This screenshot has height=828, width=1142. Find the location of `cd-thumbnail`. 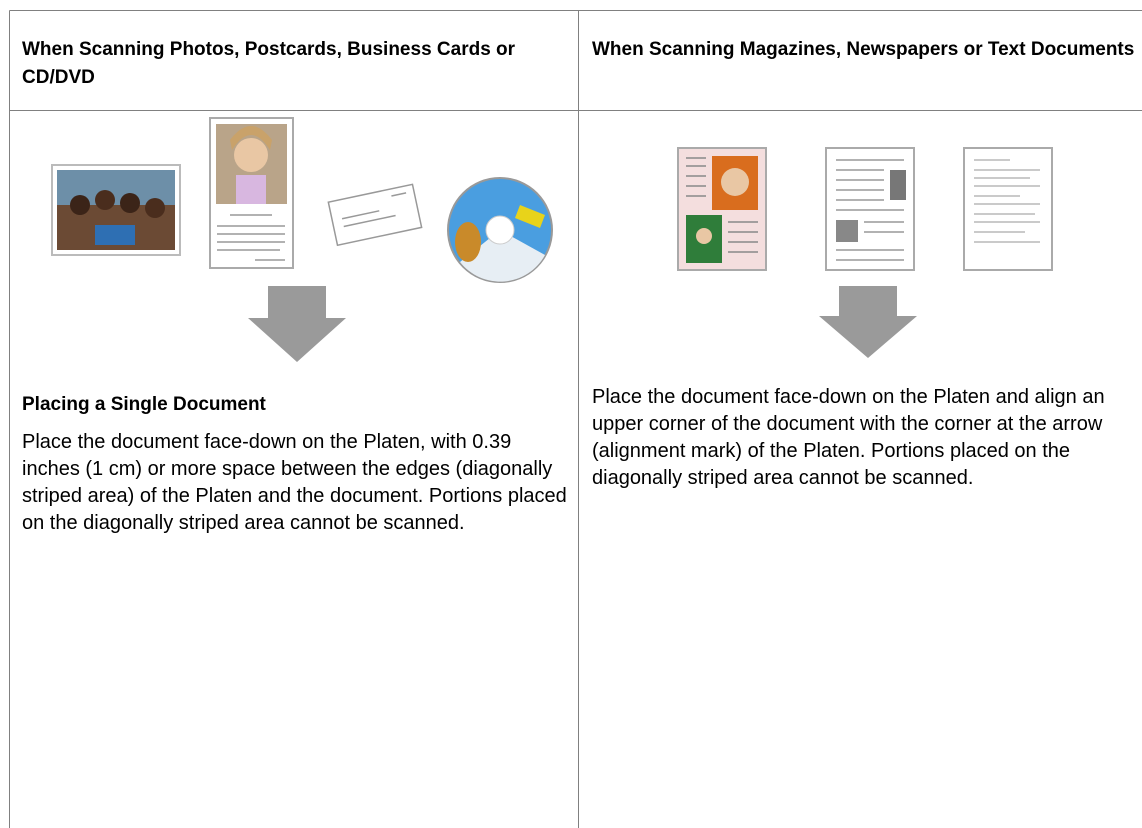

cd-thumbnail is located at coordinates (500, 230).